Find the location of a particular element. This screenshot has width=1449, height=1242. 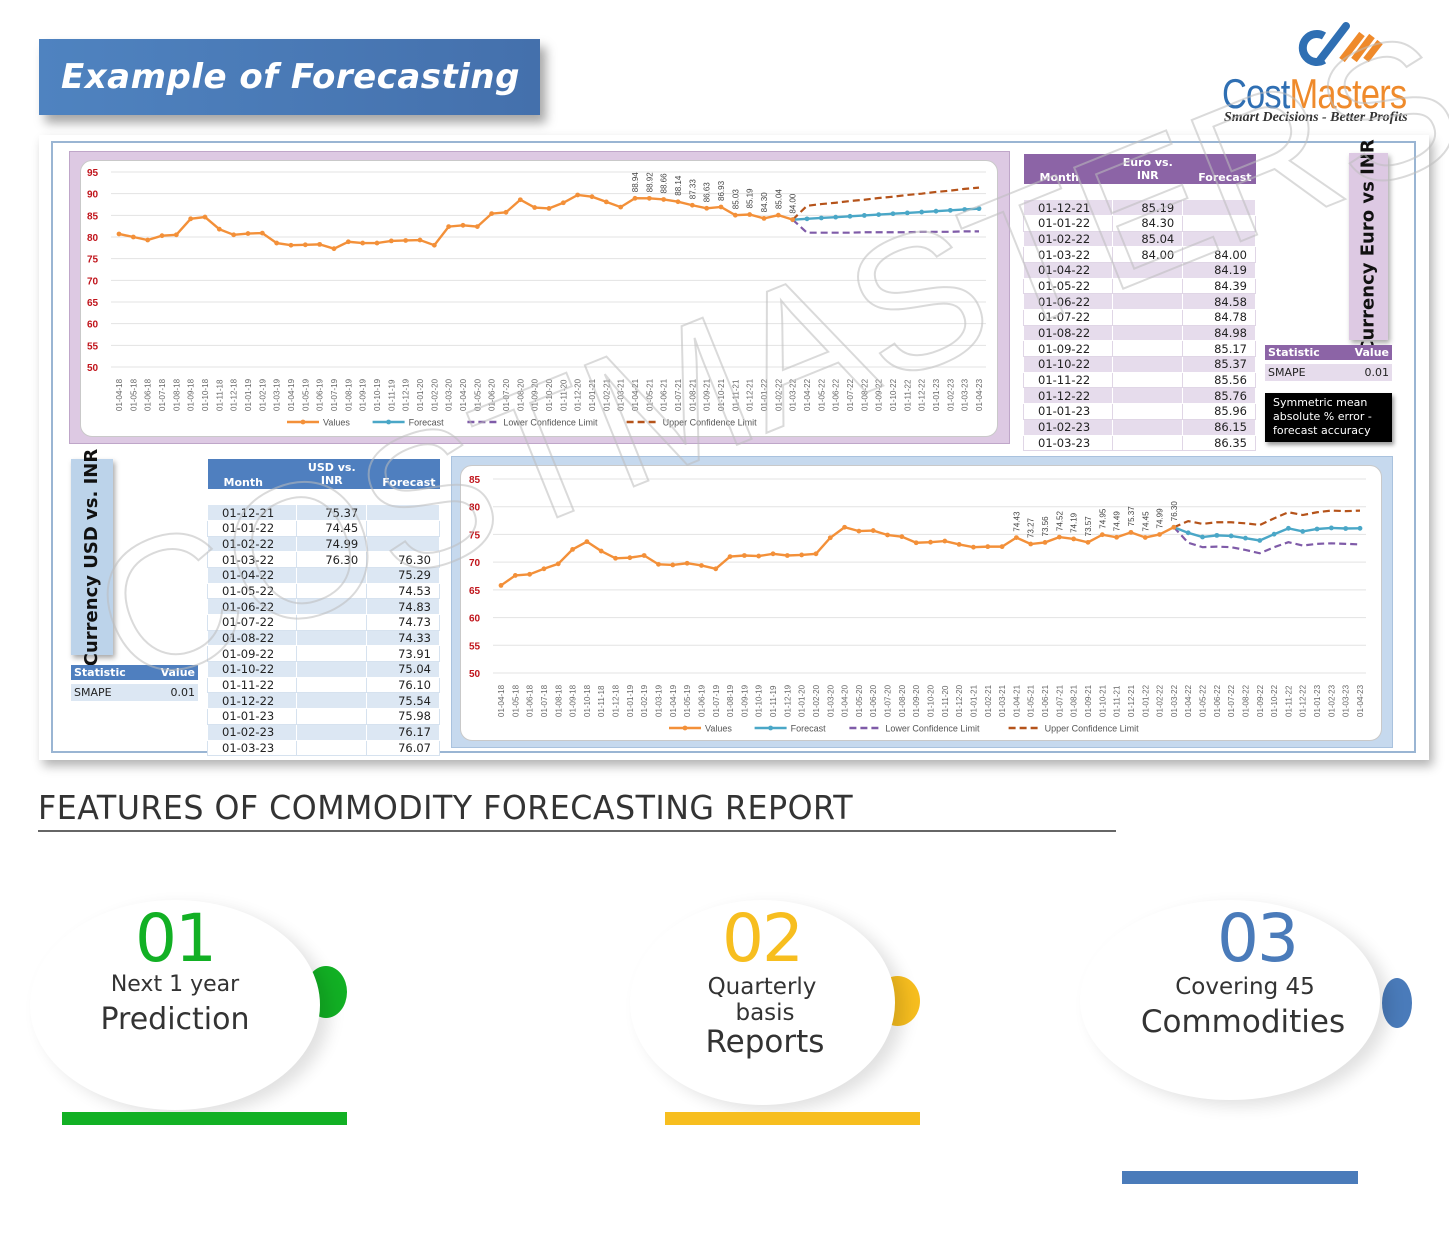

month-cell: 01-05-22 is located at coordinates (1068, 286).